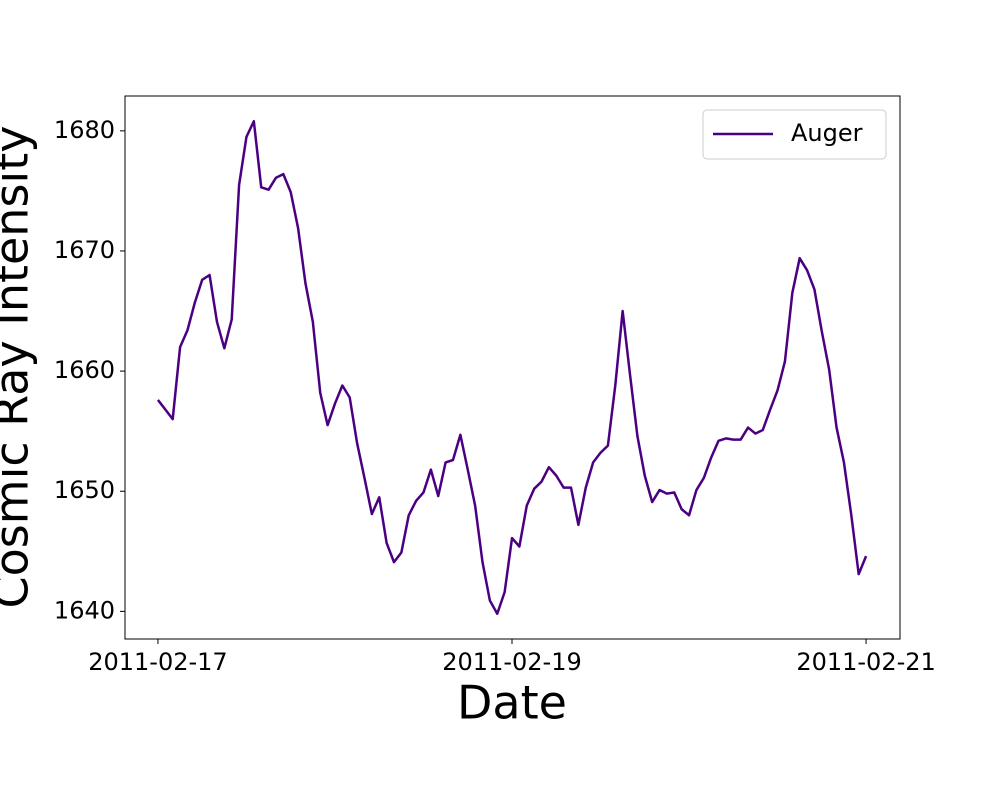  I want to click on y-tick-label: 1650, so click(84, 490).